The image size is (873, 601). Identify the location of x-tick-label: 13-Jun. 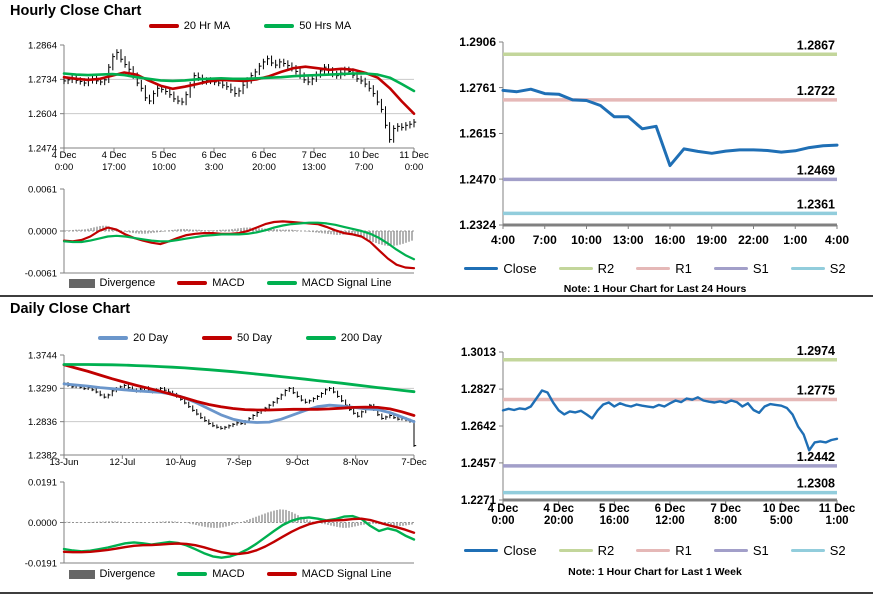
(63, 462).